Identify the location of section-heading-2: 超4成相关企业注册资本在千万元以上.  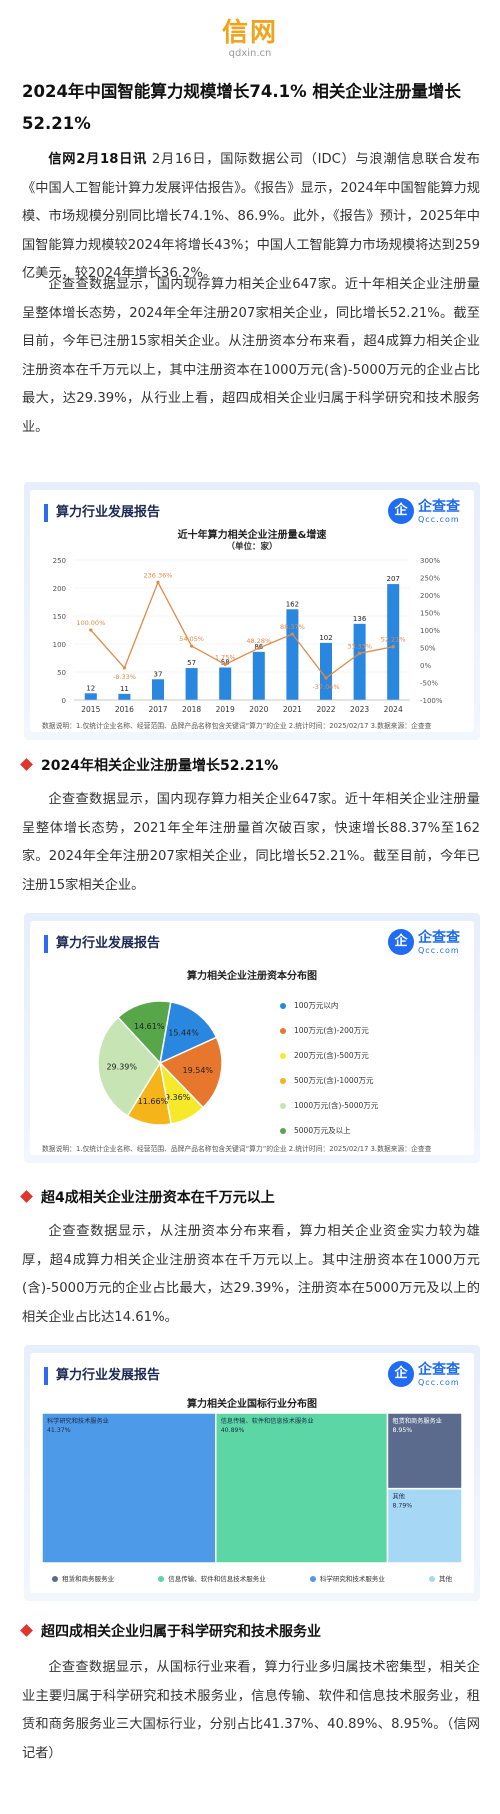
(147, 1198).